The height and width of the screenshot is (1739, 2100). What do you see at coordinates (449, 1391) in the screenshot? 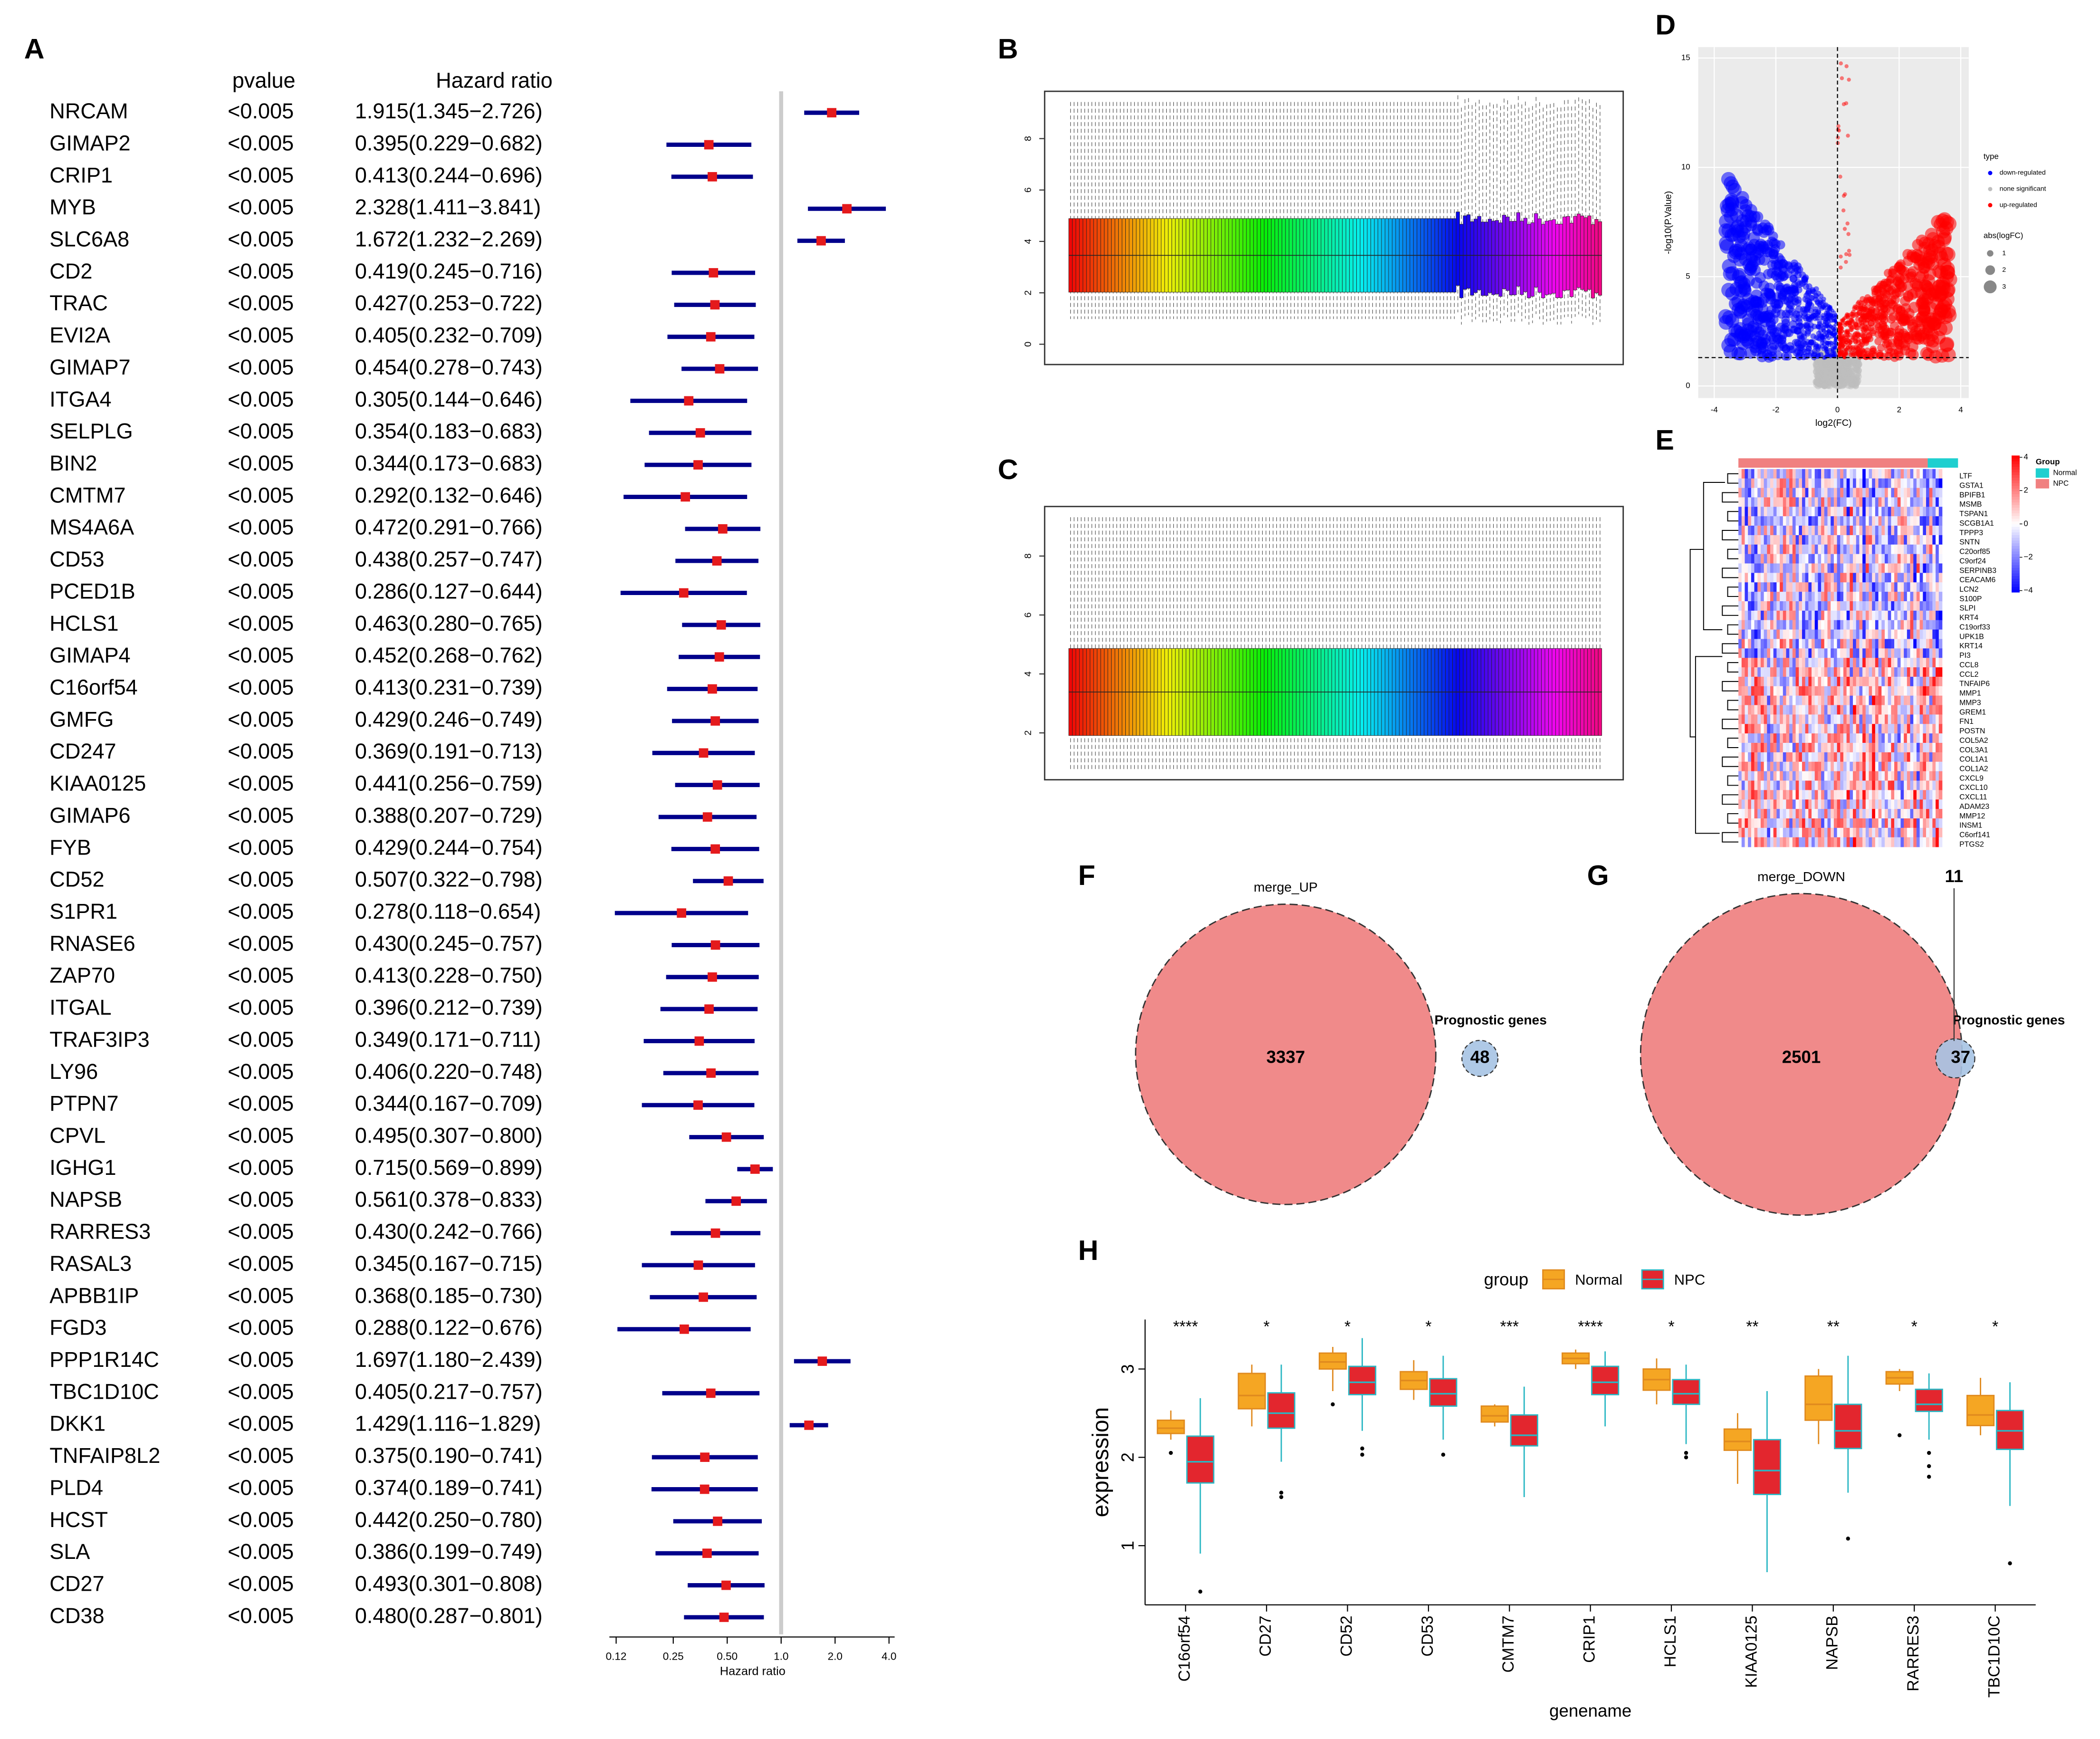
I see `hr-label: 0.405(0.217−0.757)` at bounding box center [449, 1391].